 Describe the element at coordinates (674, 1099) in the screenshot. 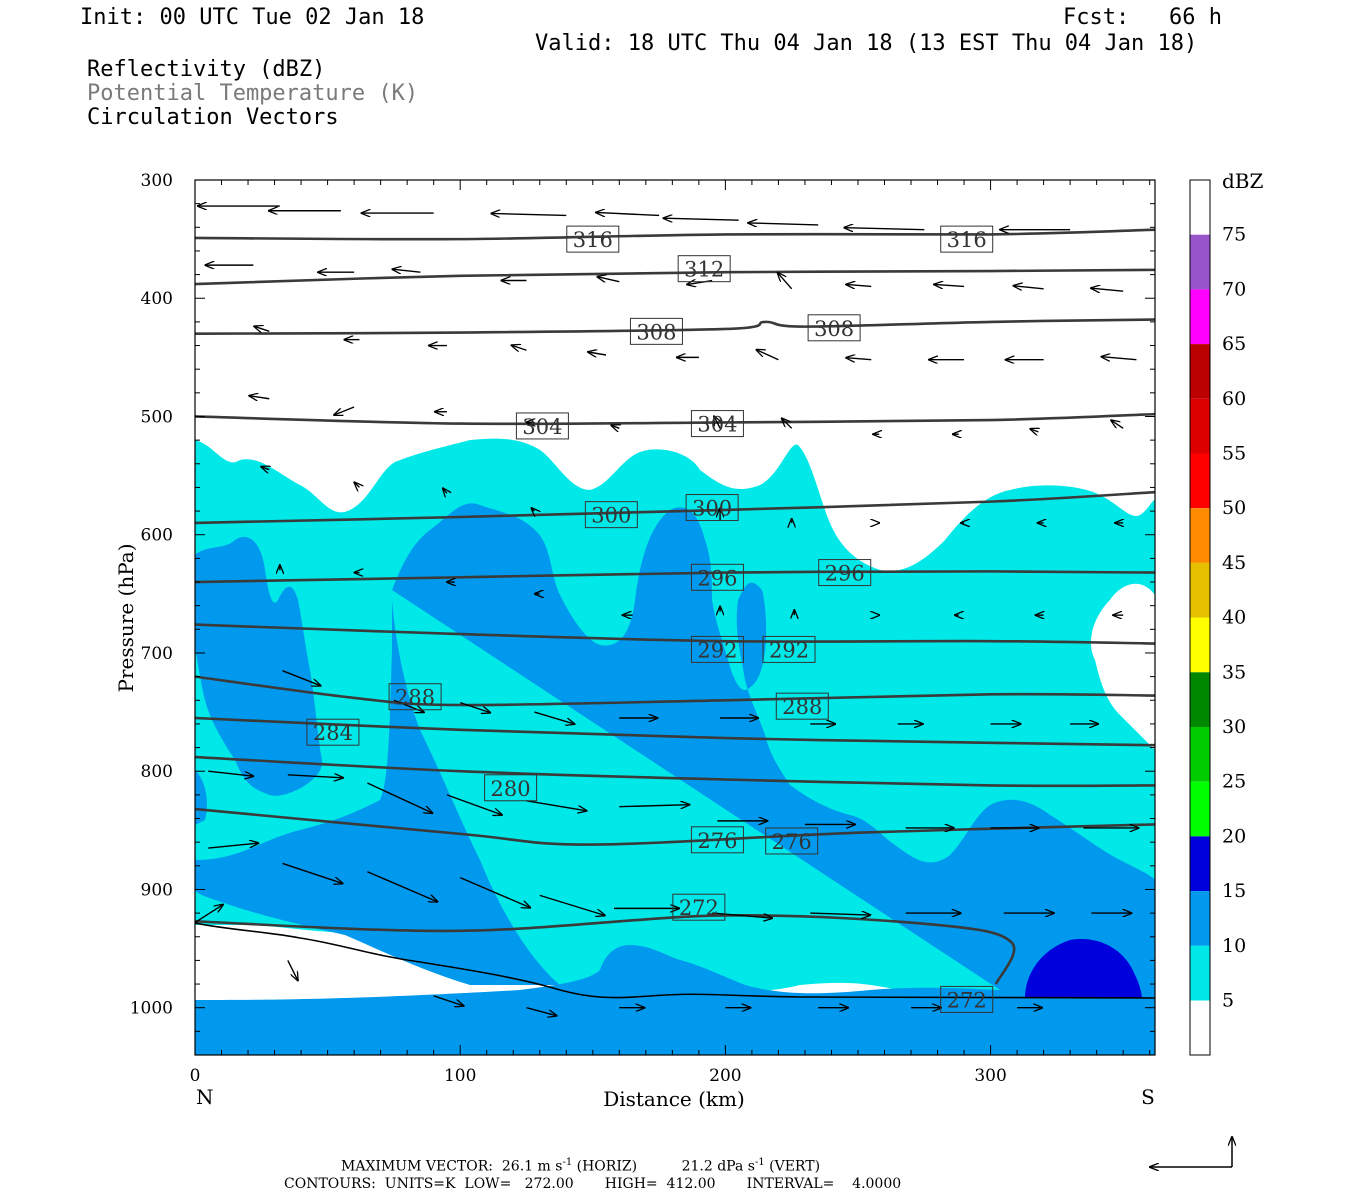

I see `x-axis-title: Distance (km)` at that location.